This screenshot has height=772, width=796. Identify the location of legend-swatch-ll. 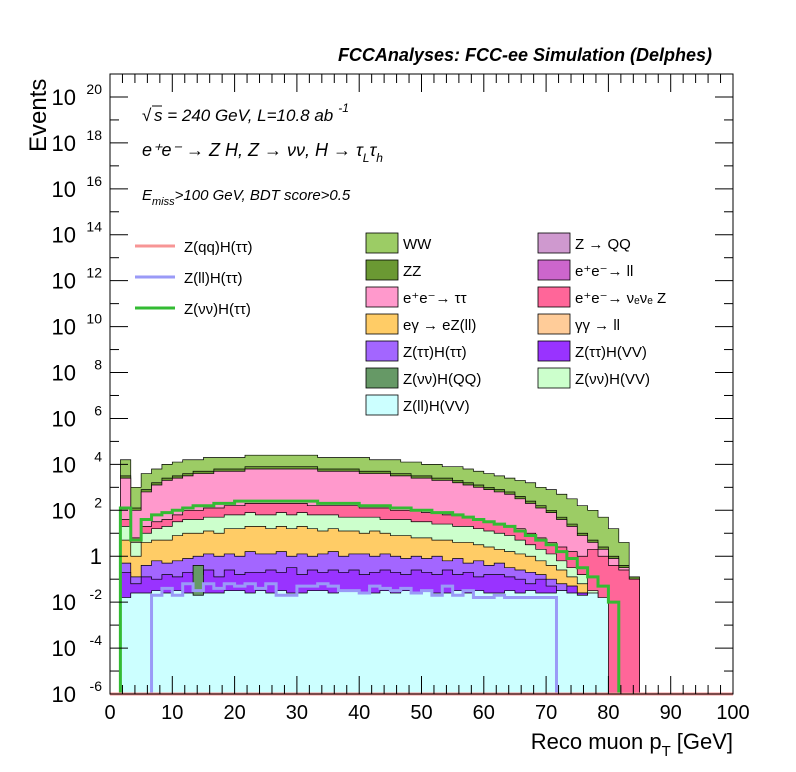
(554, 324).